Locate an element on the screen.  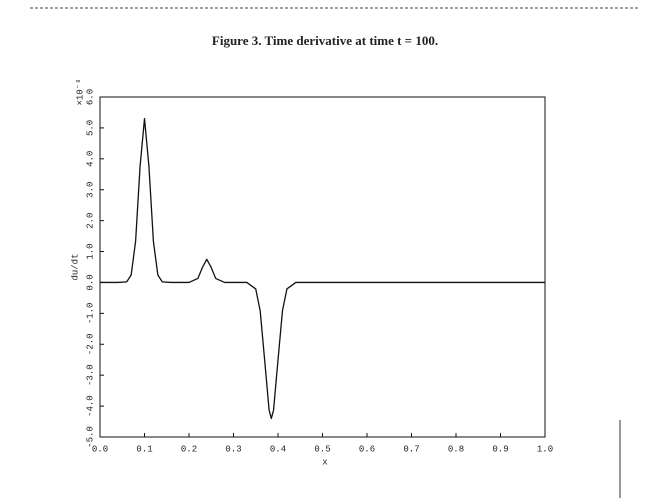
y-tick-label: 5.0 is located at coordinates (90, 128).